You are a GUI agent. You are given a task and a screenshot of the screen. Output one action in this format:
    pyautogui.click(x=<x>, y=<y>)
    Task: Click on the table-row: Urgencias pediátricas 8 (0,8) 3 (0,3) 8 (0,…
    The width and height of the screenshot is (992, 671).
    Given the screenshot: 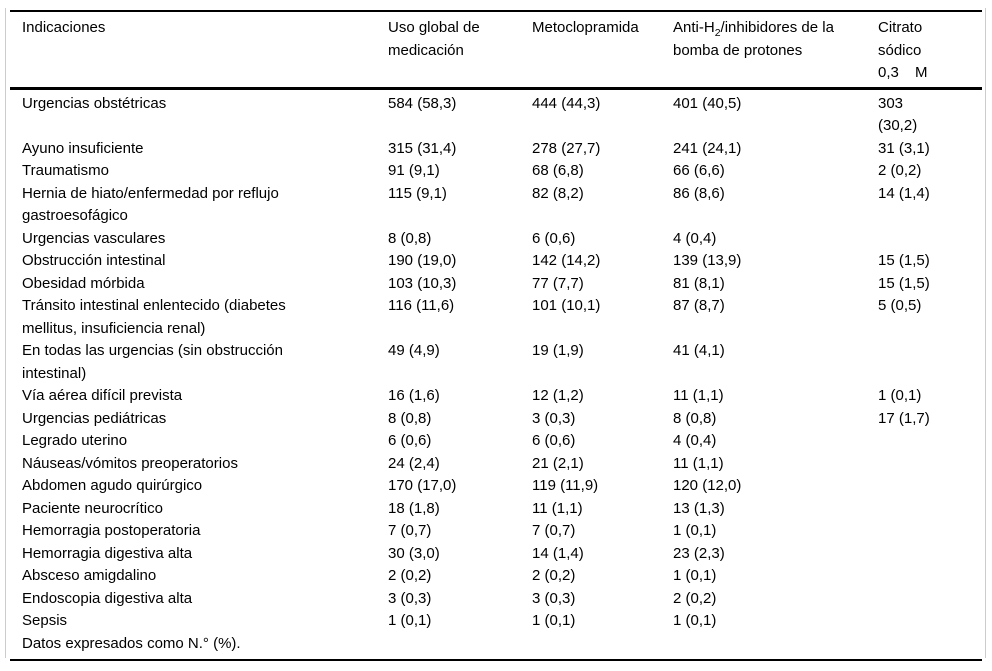 What is the action you would take?
    pyautogui.click(x=496, y=419)
    